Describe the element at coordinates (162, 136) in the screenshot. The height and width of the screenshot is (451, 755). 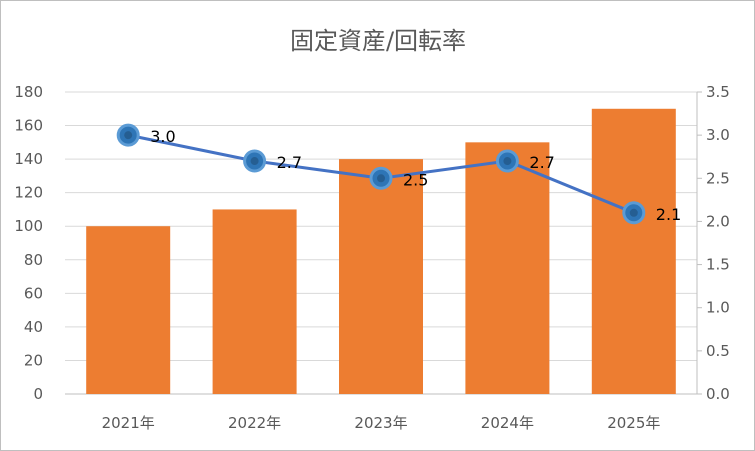
I see `line-data-label: 3.0` at that location.